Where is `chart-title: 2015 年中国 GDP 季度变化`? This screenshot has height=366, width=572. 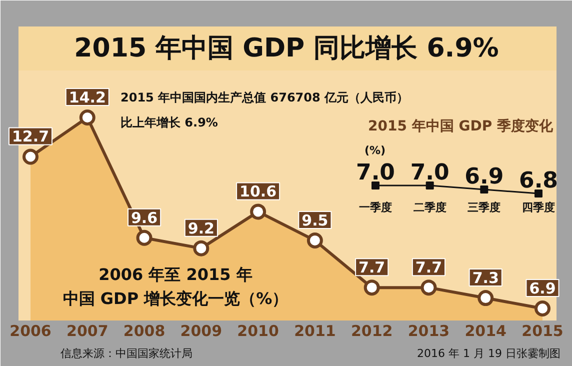 chart-title: 2015 年中国 GDP 季度变化 is located at coordinates (461, 126).